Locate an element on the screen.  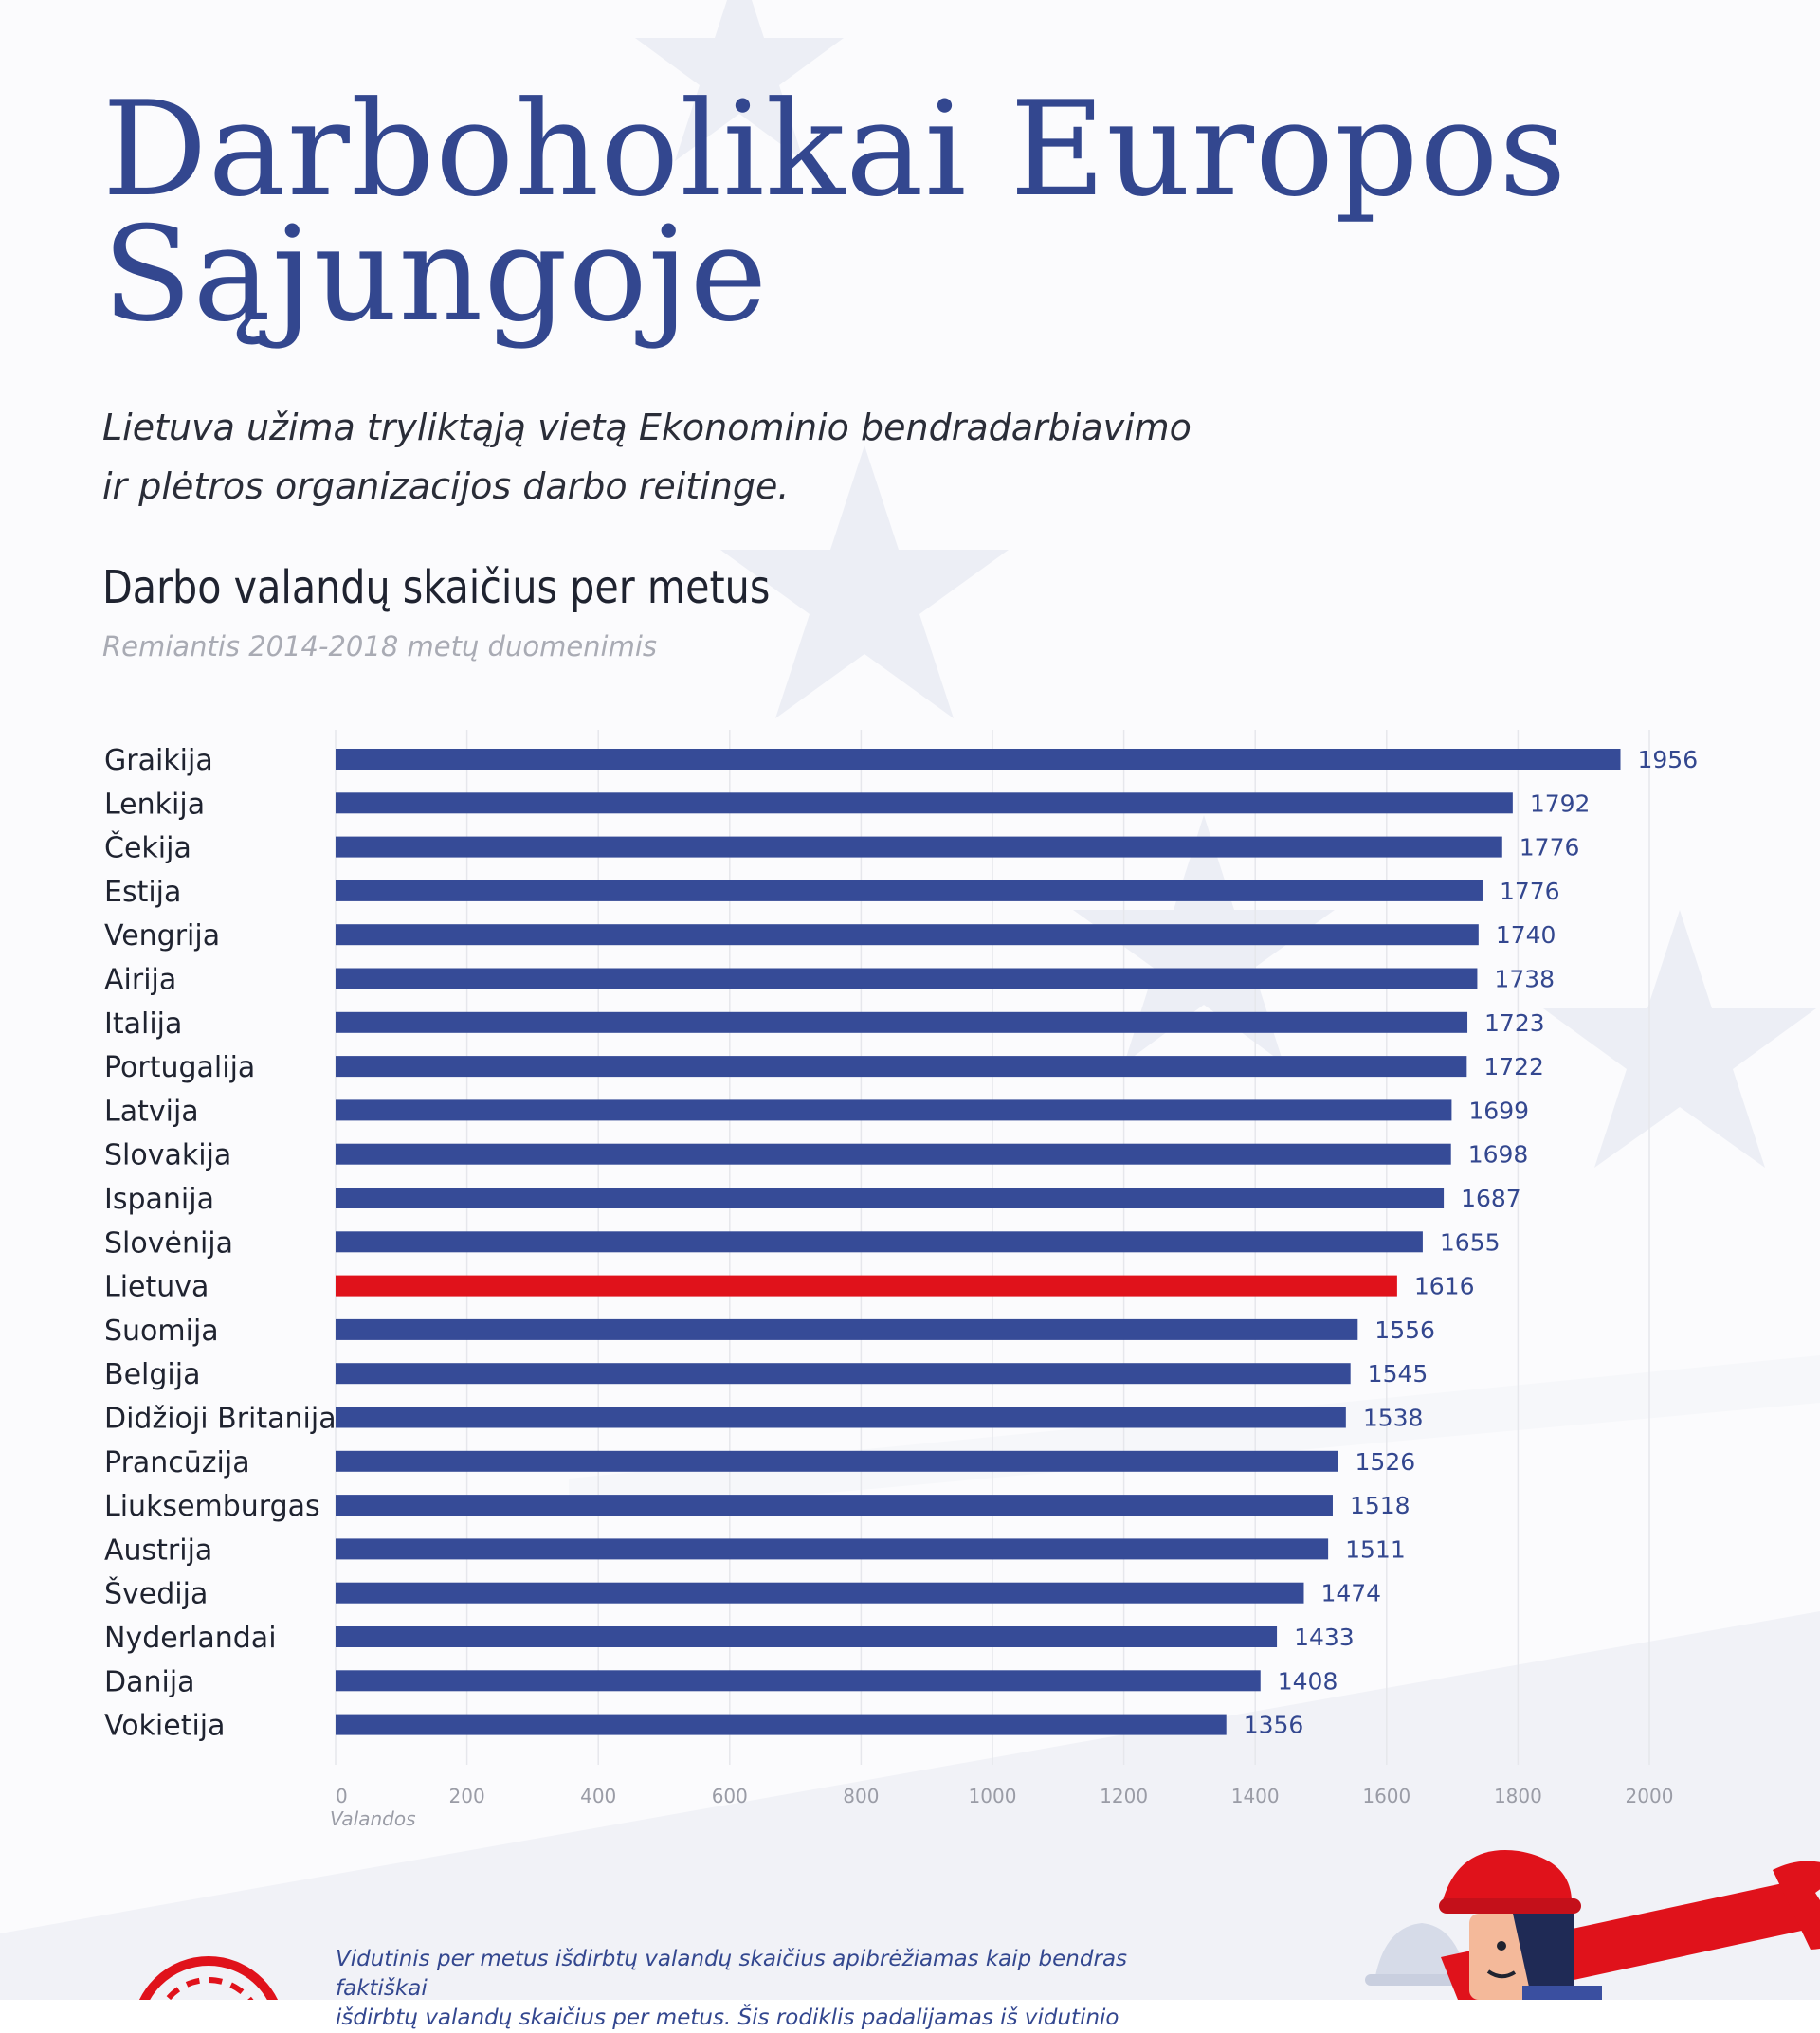
data-label: 1511 is located at coordinates (1375, 1549).